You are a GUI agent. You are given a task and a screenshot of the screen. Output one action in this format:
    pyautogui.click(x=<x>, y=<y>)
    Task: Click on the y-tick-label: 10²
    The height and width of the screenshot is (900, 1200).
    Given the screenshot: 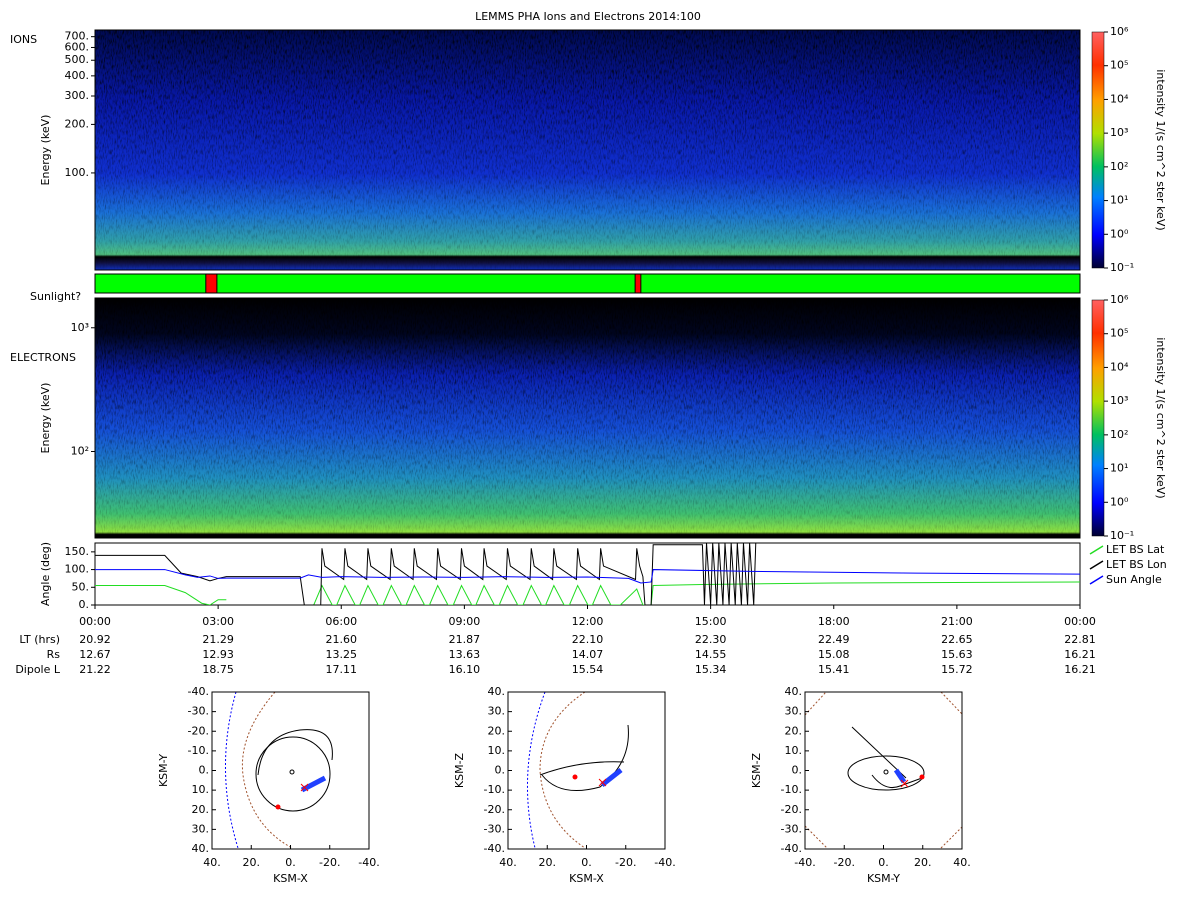 What is the action you would take?
    pyautogui.click(x=80, y=451)
    